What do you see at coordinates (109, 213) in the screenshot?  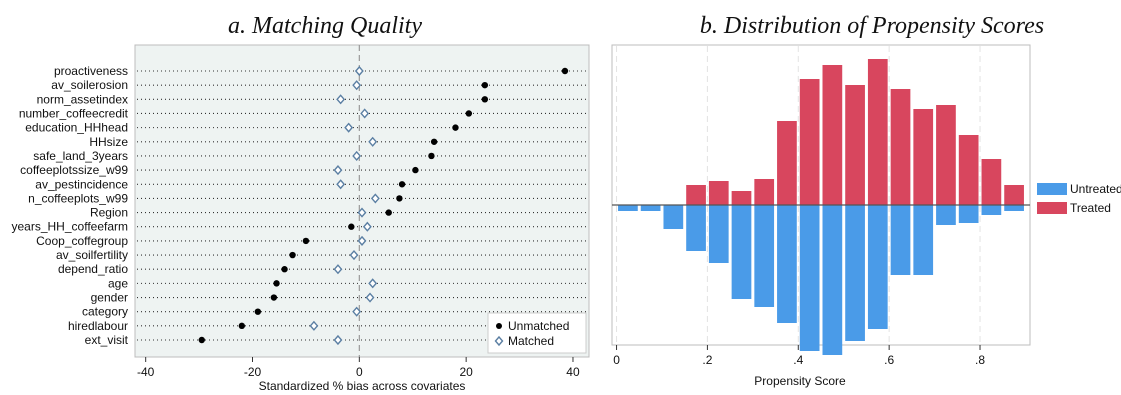 I see `covariate-label: Region` at bounding box center [109, 213].